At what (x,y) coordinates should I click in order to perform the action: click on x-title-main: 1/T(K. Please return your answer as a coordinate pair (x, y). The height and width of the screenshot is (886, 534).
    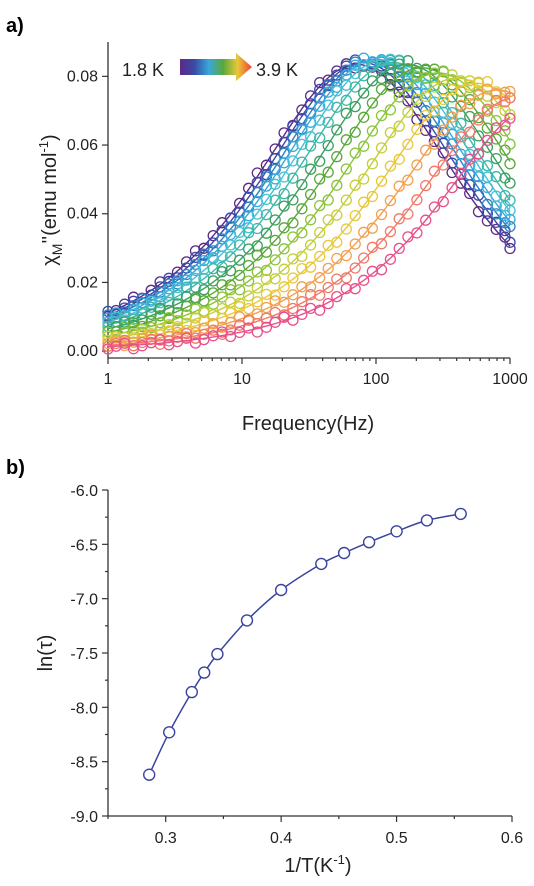
    Looking at the image, I should click on (309, 866).